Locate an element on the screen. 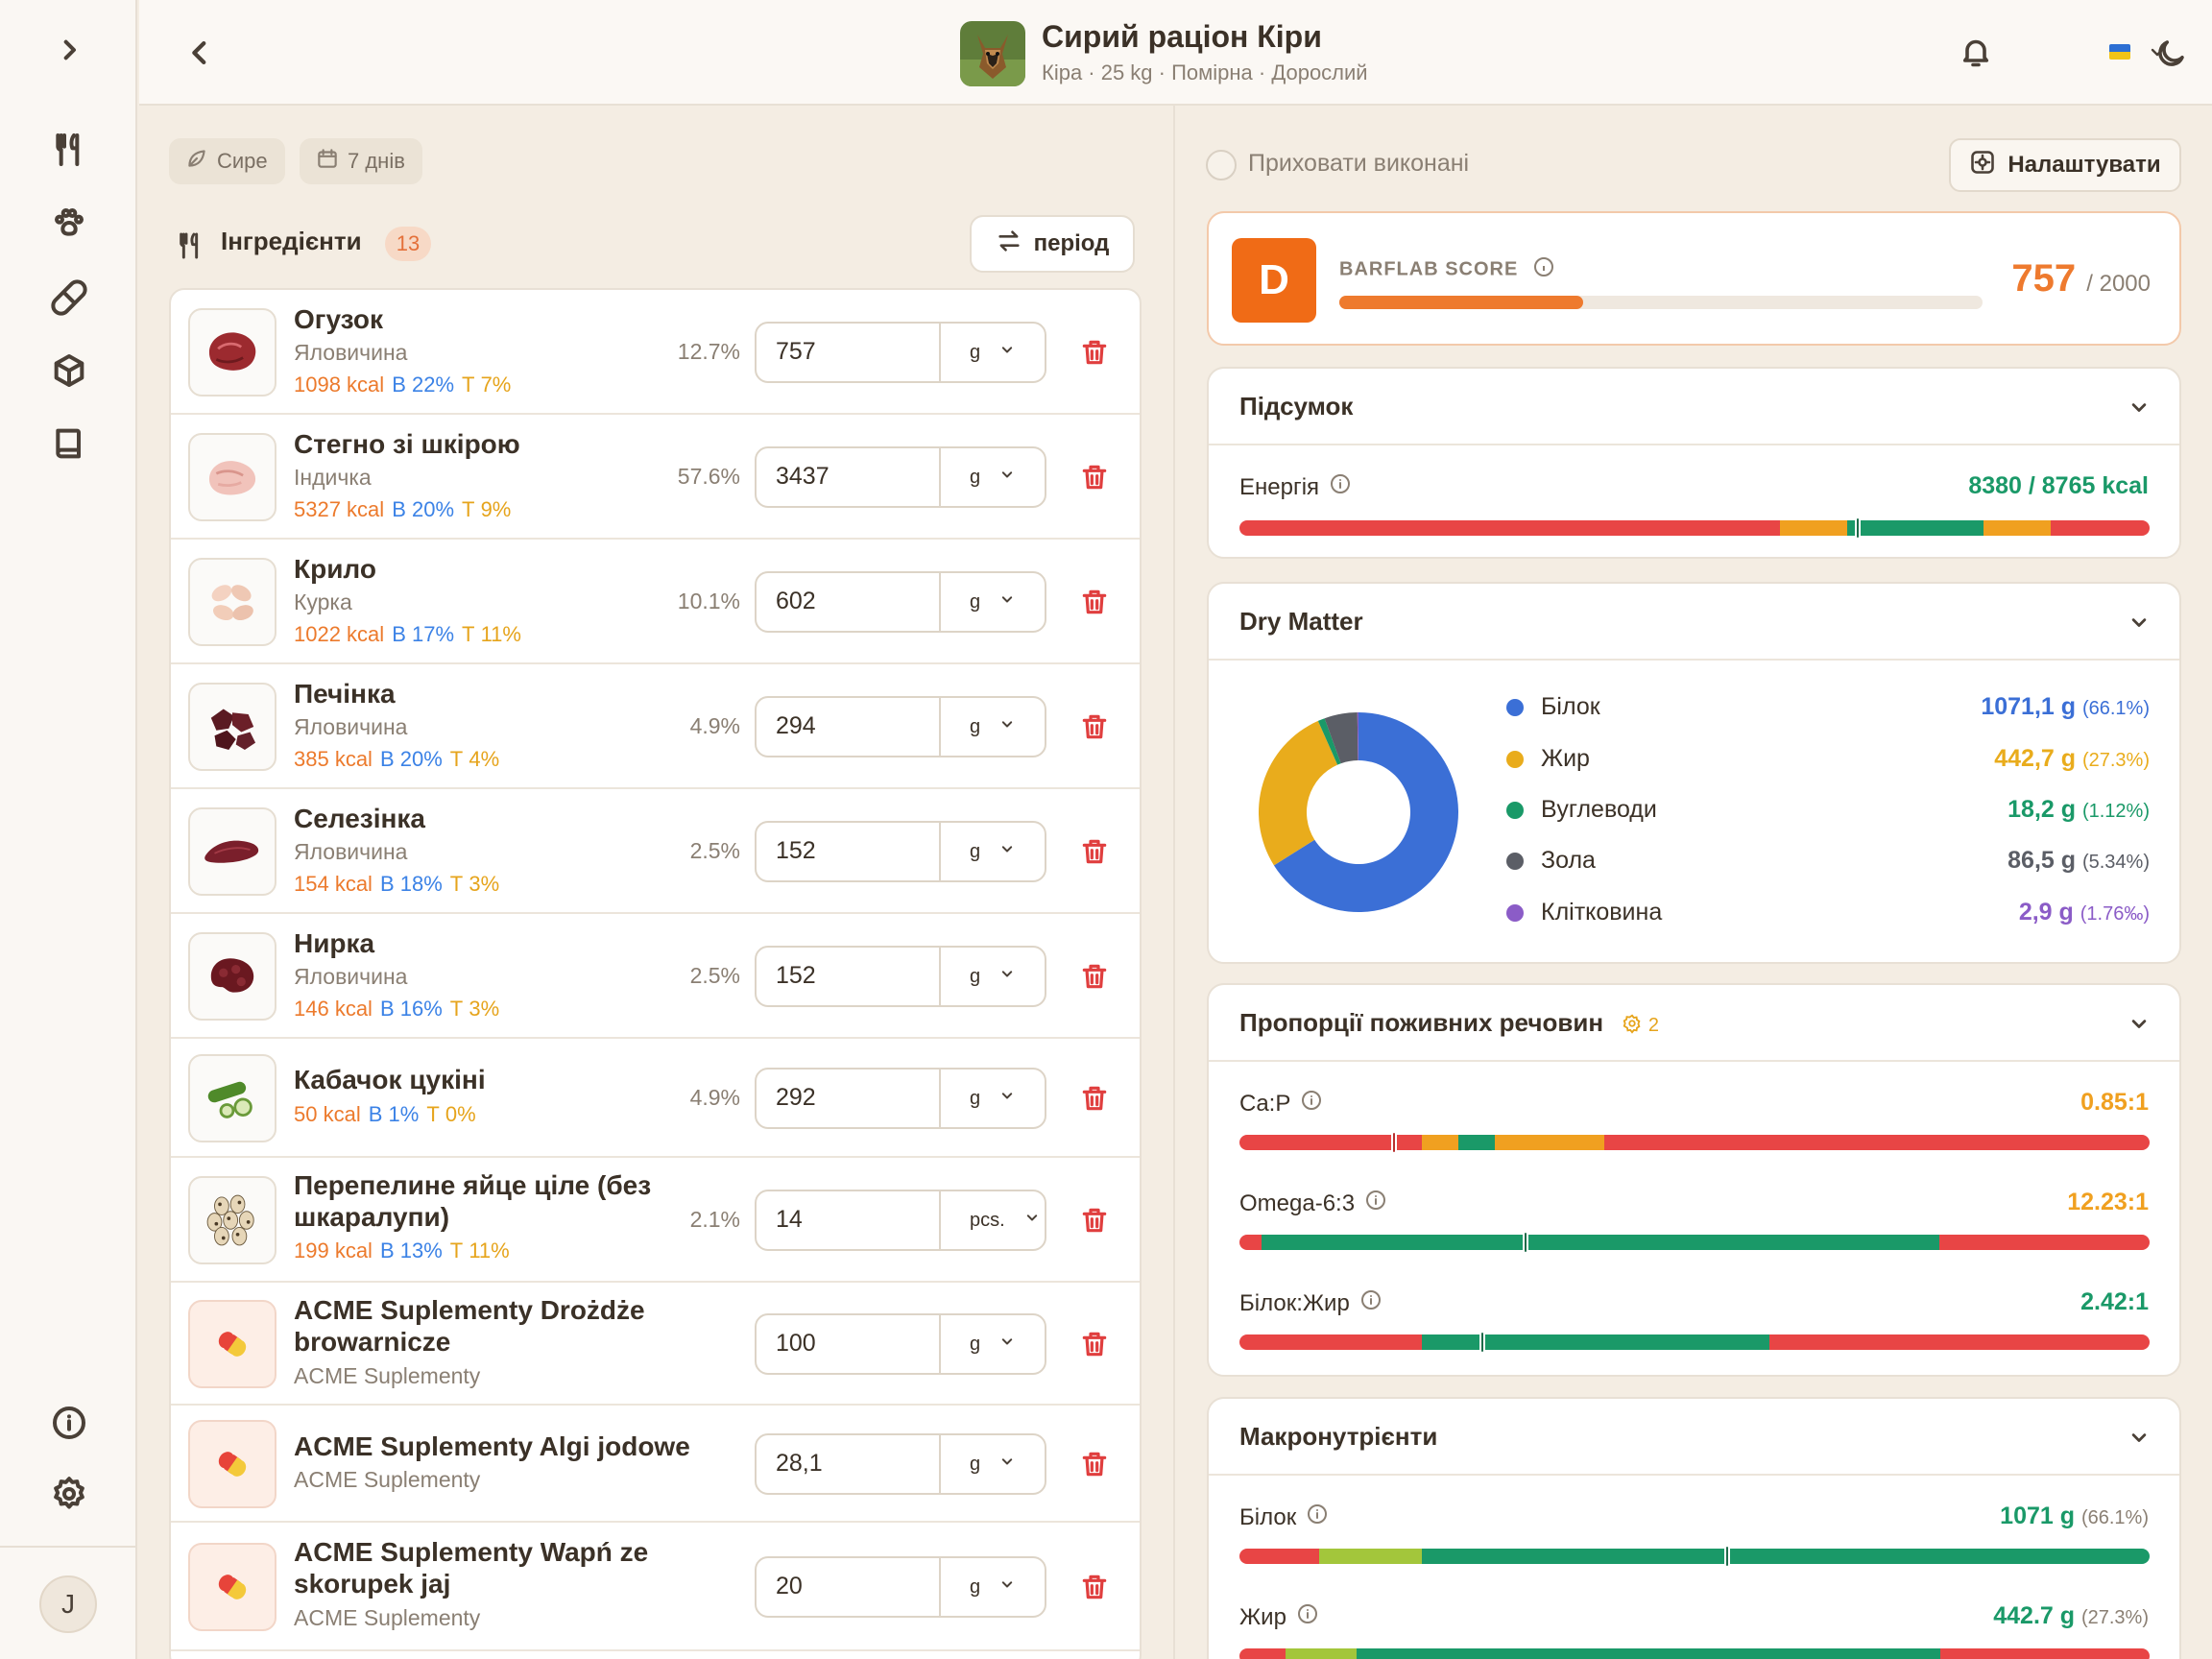  paw-icon is located at coordinates (69, 223).